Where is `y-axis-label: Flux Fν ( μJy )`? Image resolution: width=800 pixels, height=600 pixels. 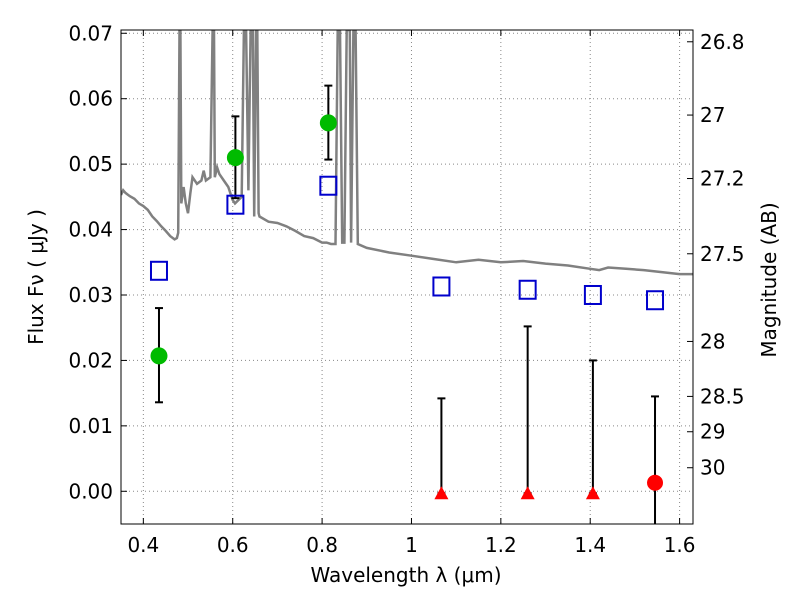 y-axis-label: Flux Fν ( μJy ) is located at coordinates (36, 277).